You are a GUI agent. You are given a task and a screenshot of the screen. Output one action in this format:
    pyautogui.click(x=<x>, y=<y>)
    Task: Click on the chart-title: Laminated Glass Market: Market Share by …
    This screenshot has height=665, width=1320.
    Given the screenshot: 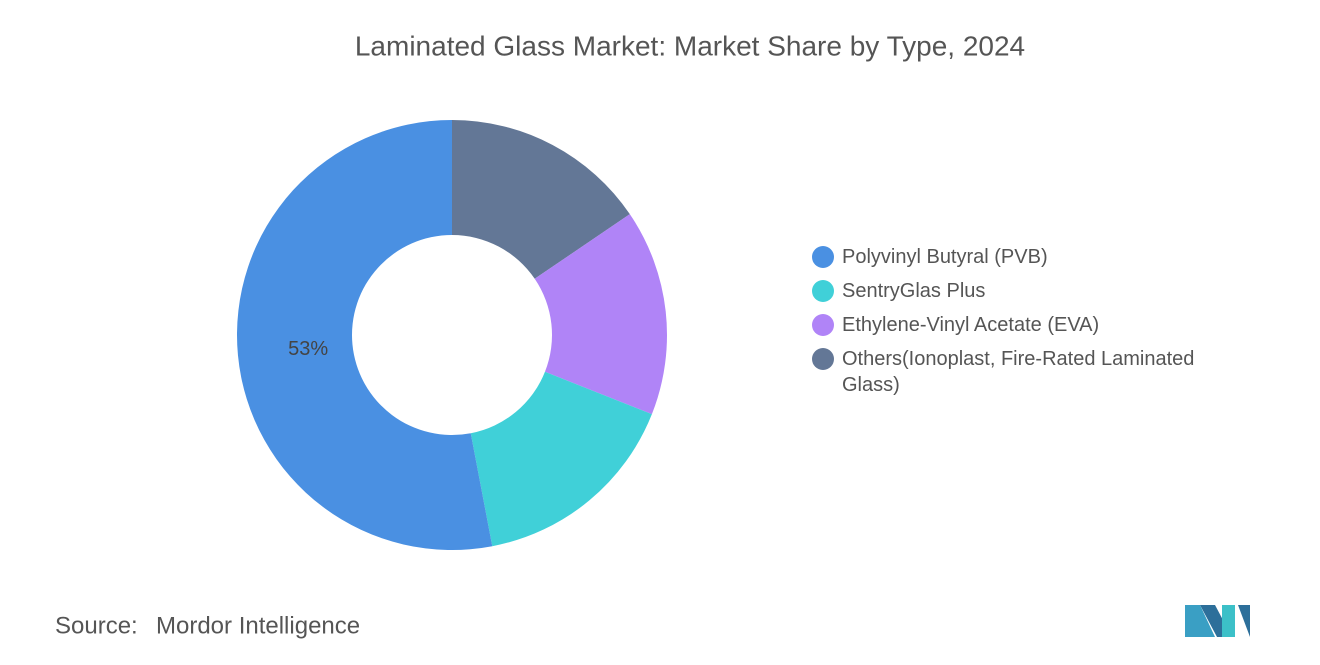 What is the action you would take?
    pyautogui.click(x=690, y=45)
    